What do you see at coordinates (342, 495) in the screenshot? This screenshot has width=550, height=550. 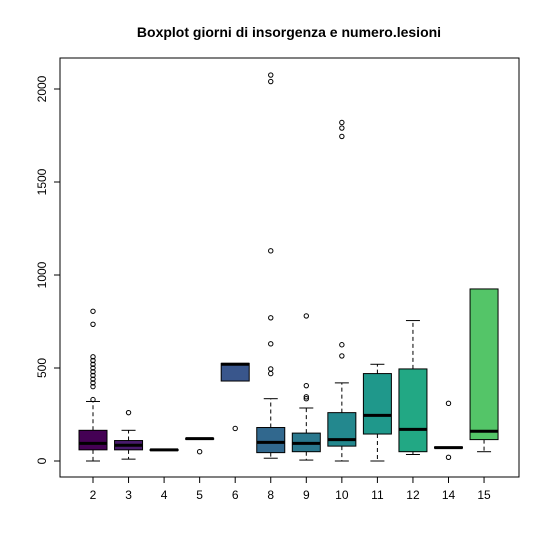 I see `x-tick-label: 10` at bounding box center [342, 495].